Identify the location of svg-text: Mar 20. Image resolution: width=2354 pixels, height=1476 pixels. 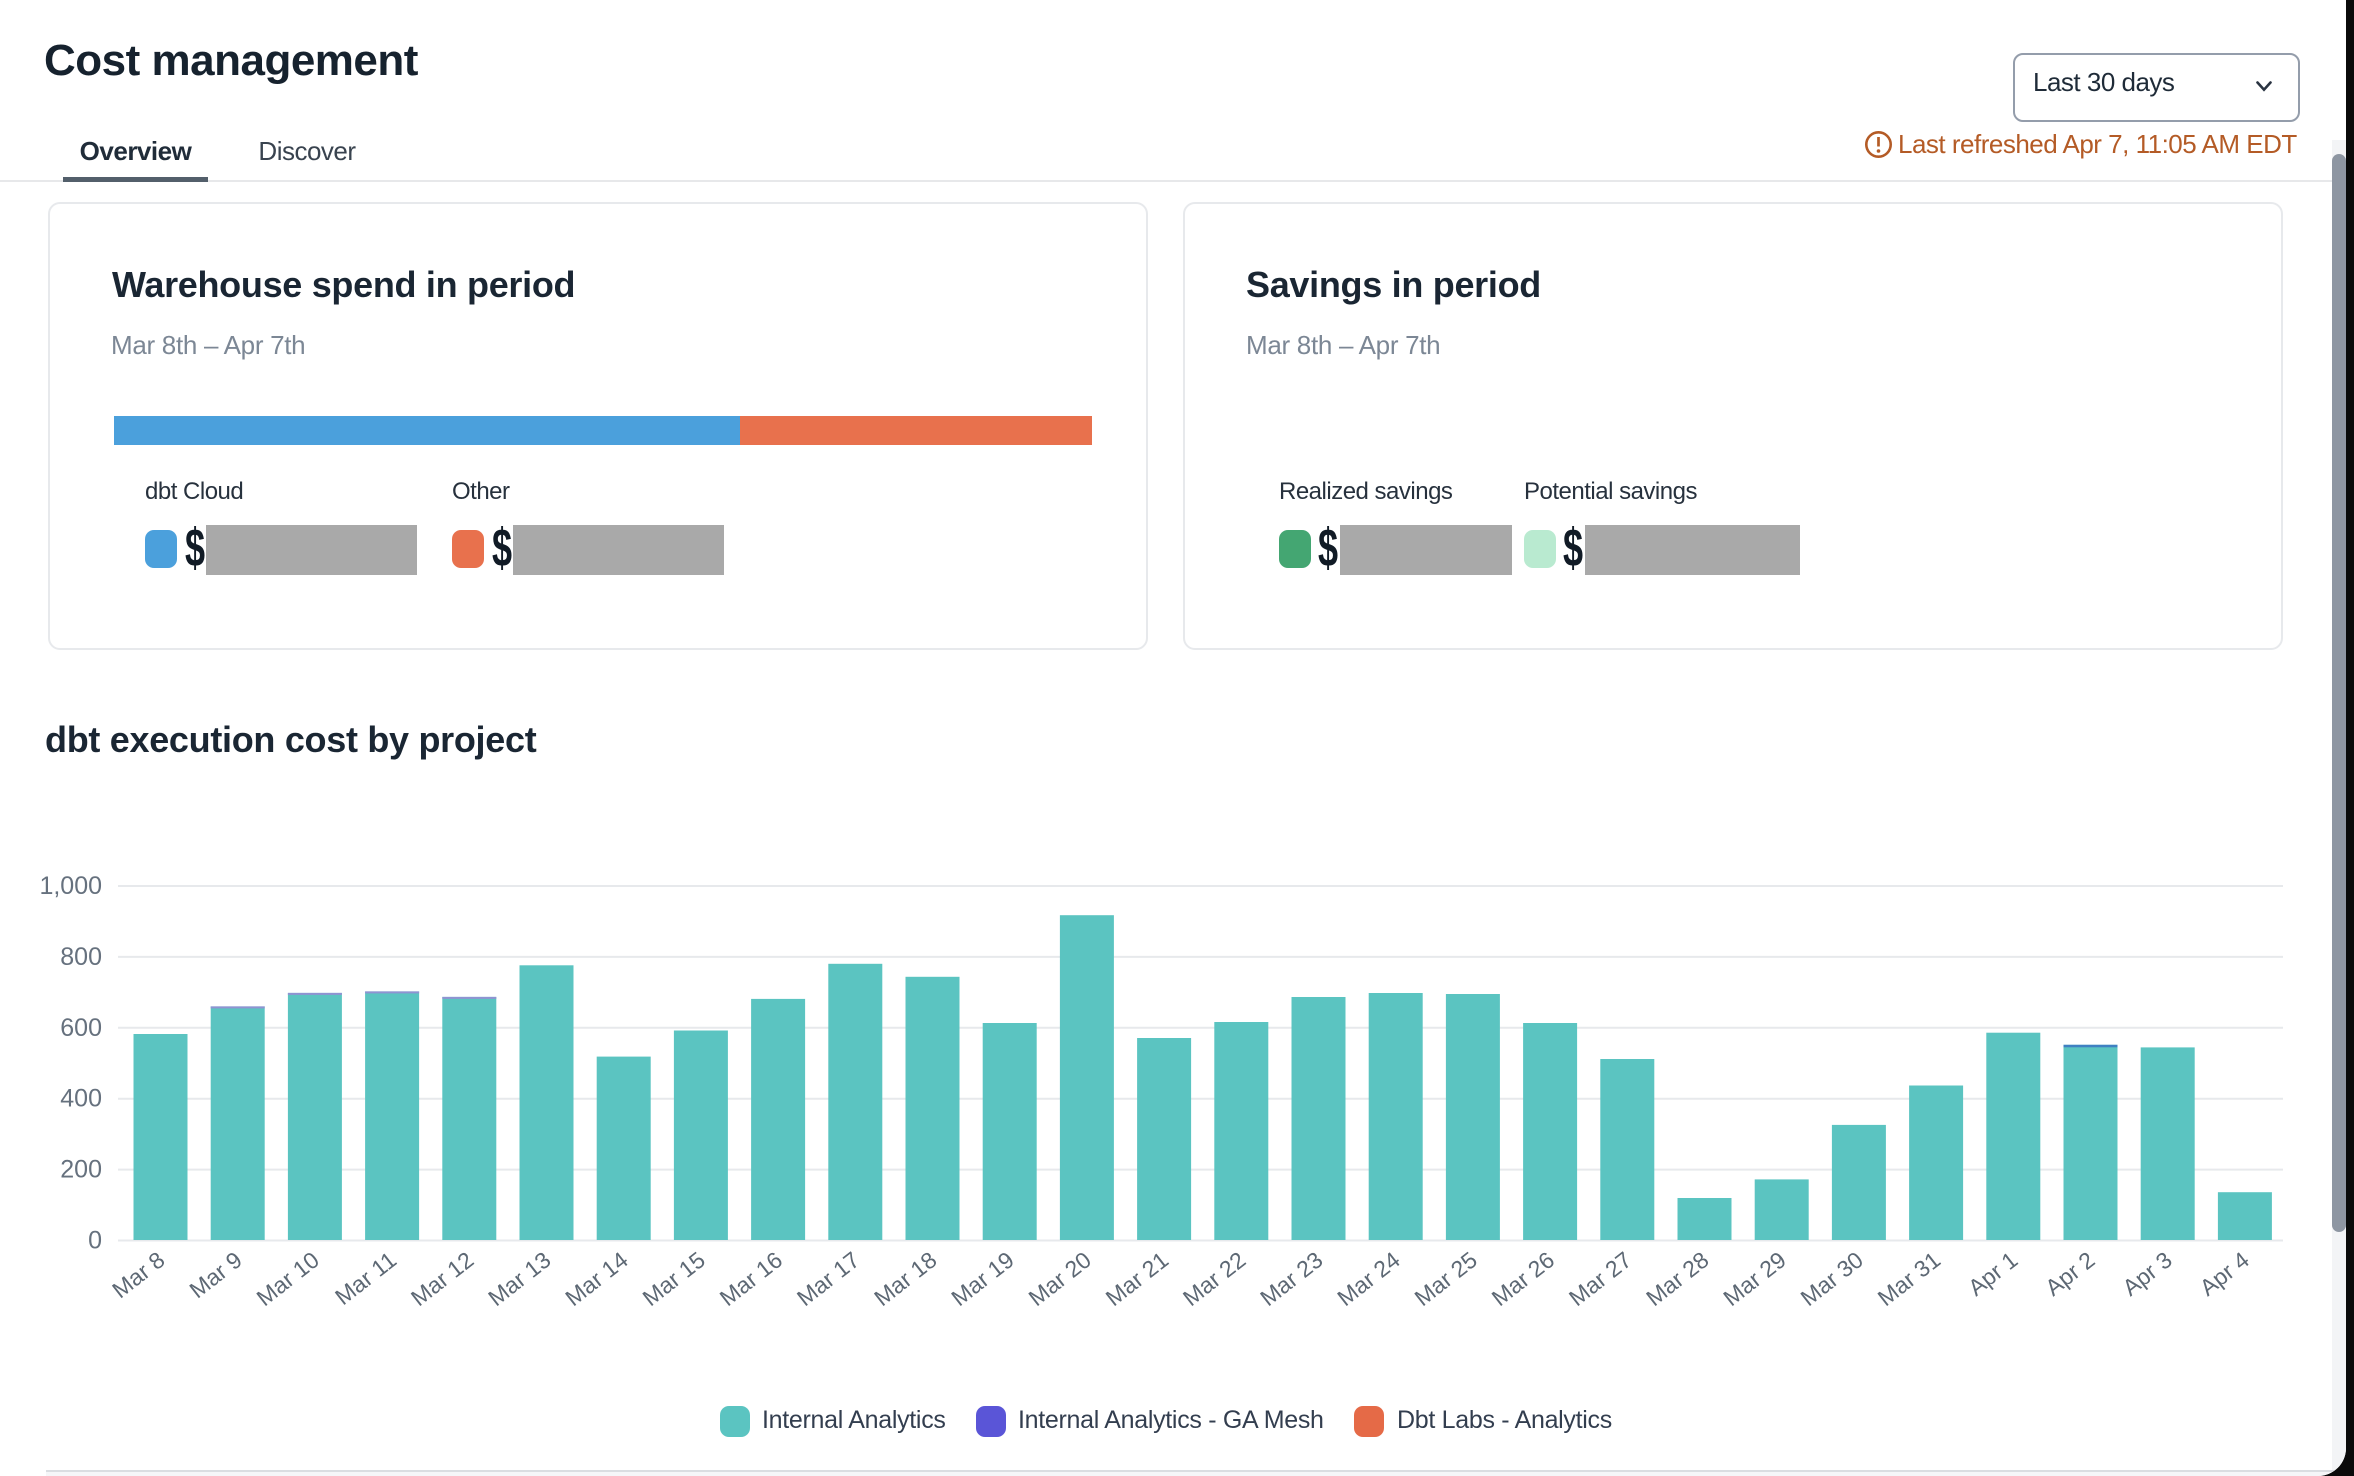
(1060, 1278).